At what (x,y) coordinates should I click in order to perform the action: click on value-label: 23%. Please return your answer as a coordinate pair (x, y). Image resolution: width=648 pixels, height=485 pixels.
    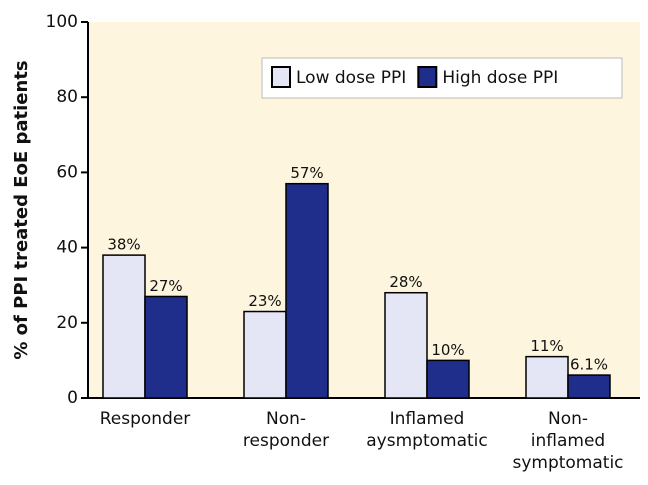
    Looking at the image, I should click on (264, 301).